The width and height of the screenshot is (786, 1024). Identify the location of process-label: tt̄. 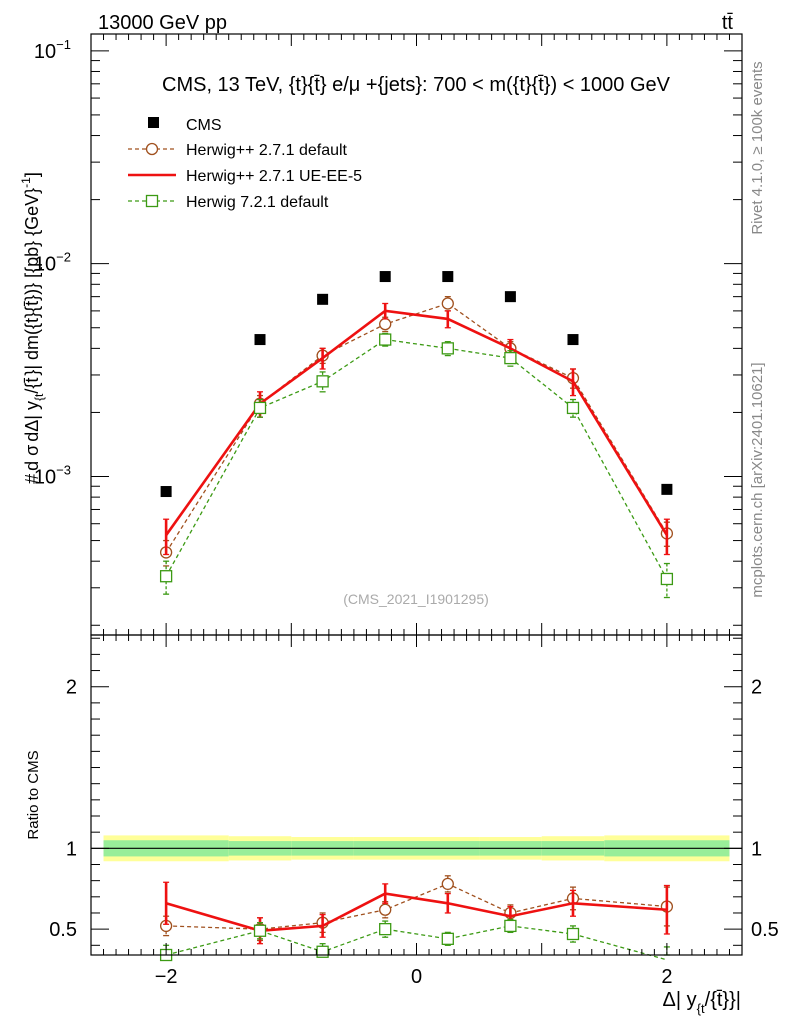
(728, 23).